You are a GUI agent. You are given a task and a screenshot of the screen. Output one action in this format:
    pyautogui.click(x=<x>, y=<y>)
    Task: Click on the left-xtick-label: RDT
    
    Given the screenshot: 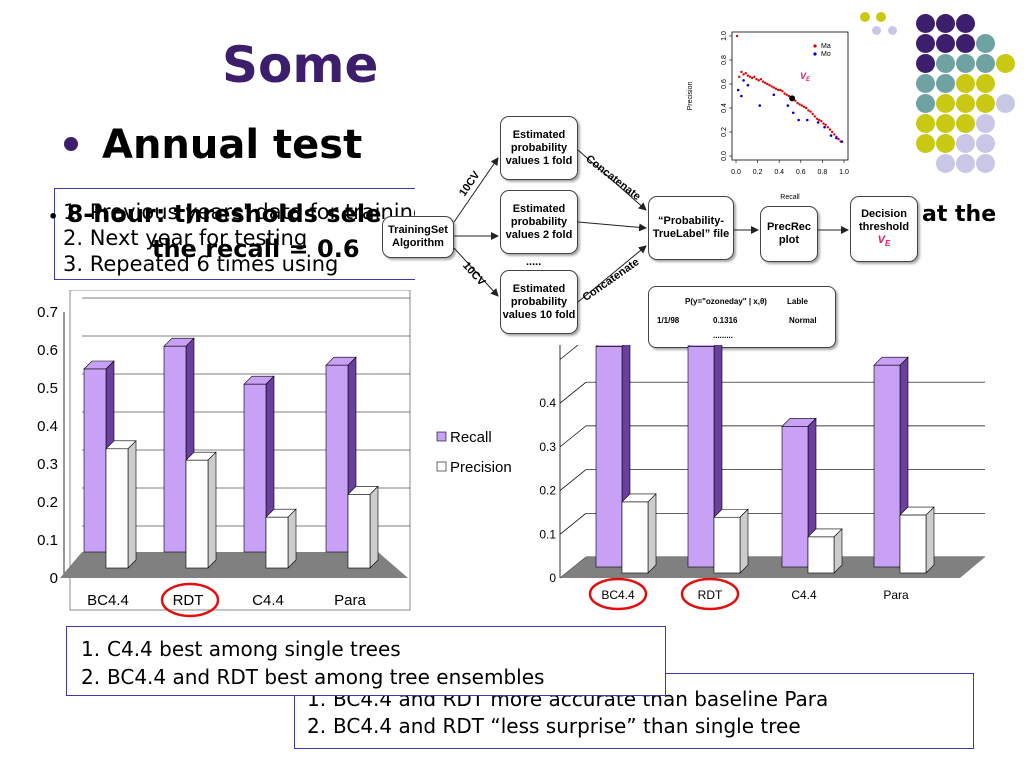 What is the action you would take?
    pyautogui.click(x=188, y=600)
    